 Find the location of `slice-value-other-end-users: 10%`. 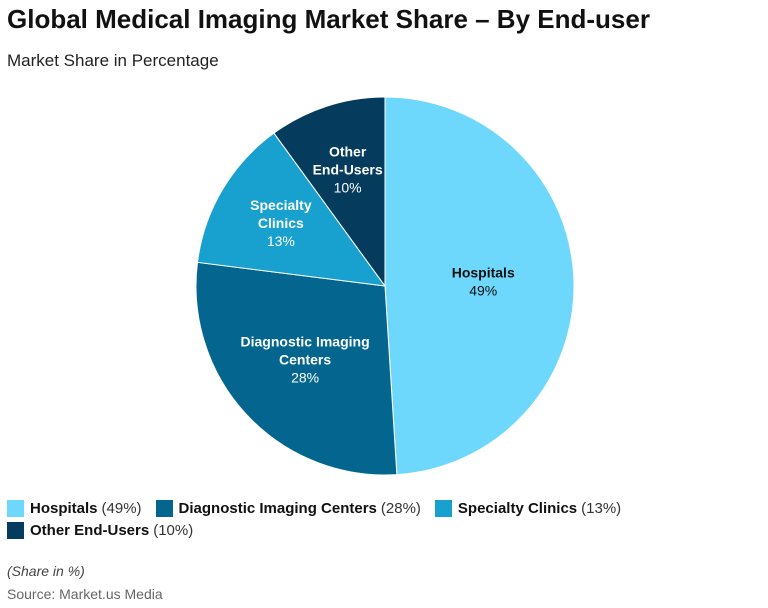

slice-value-other-end-users: 10% is located at coordinates (348, 188).